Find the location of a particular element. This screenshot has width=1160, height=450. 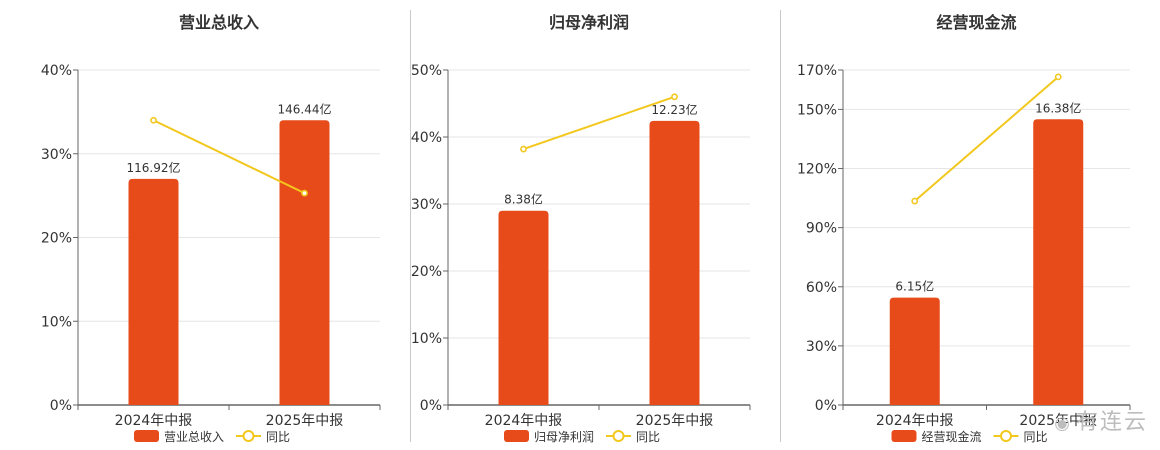

legend-bar-label: 经营现金流 is located at coordinates (952, 436).